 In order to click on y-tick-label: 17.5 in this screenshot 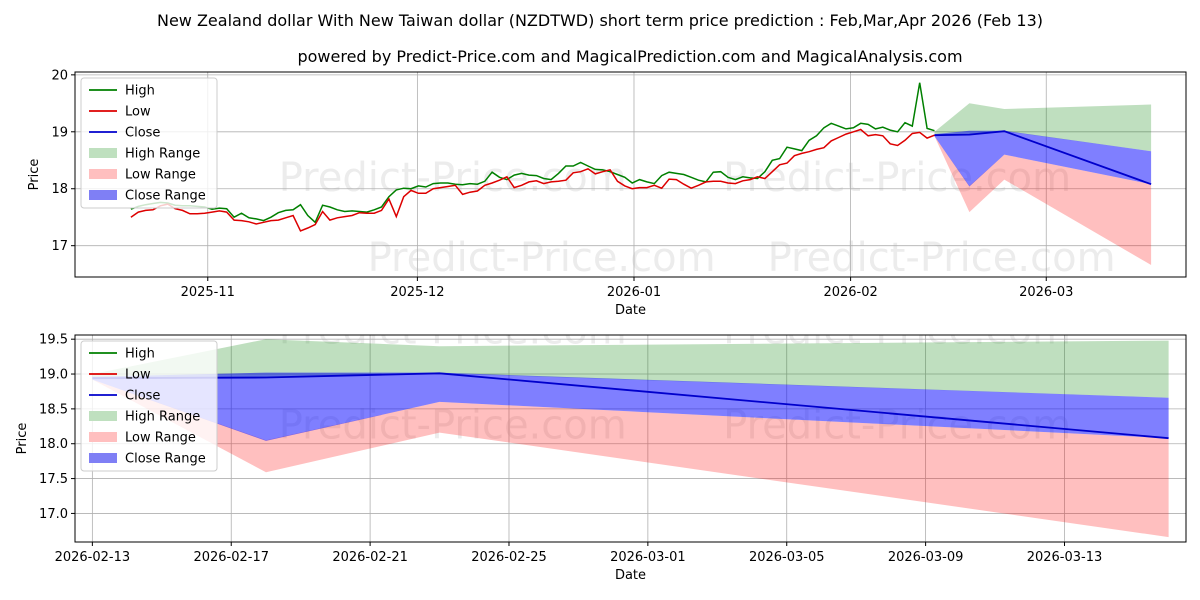, I will do `click(53, 479)`.